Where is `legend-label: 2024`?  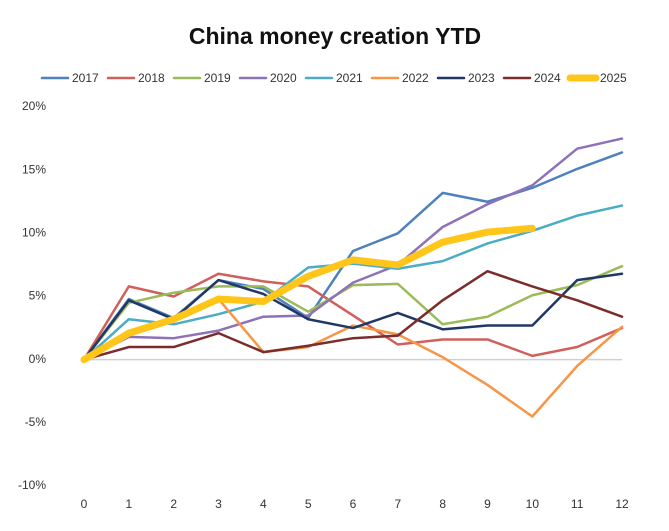
legend-label: 2024 is located at coordinates (547, 78).